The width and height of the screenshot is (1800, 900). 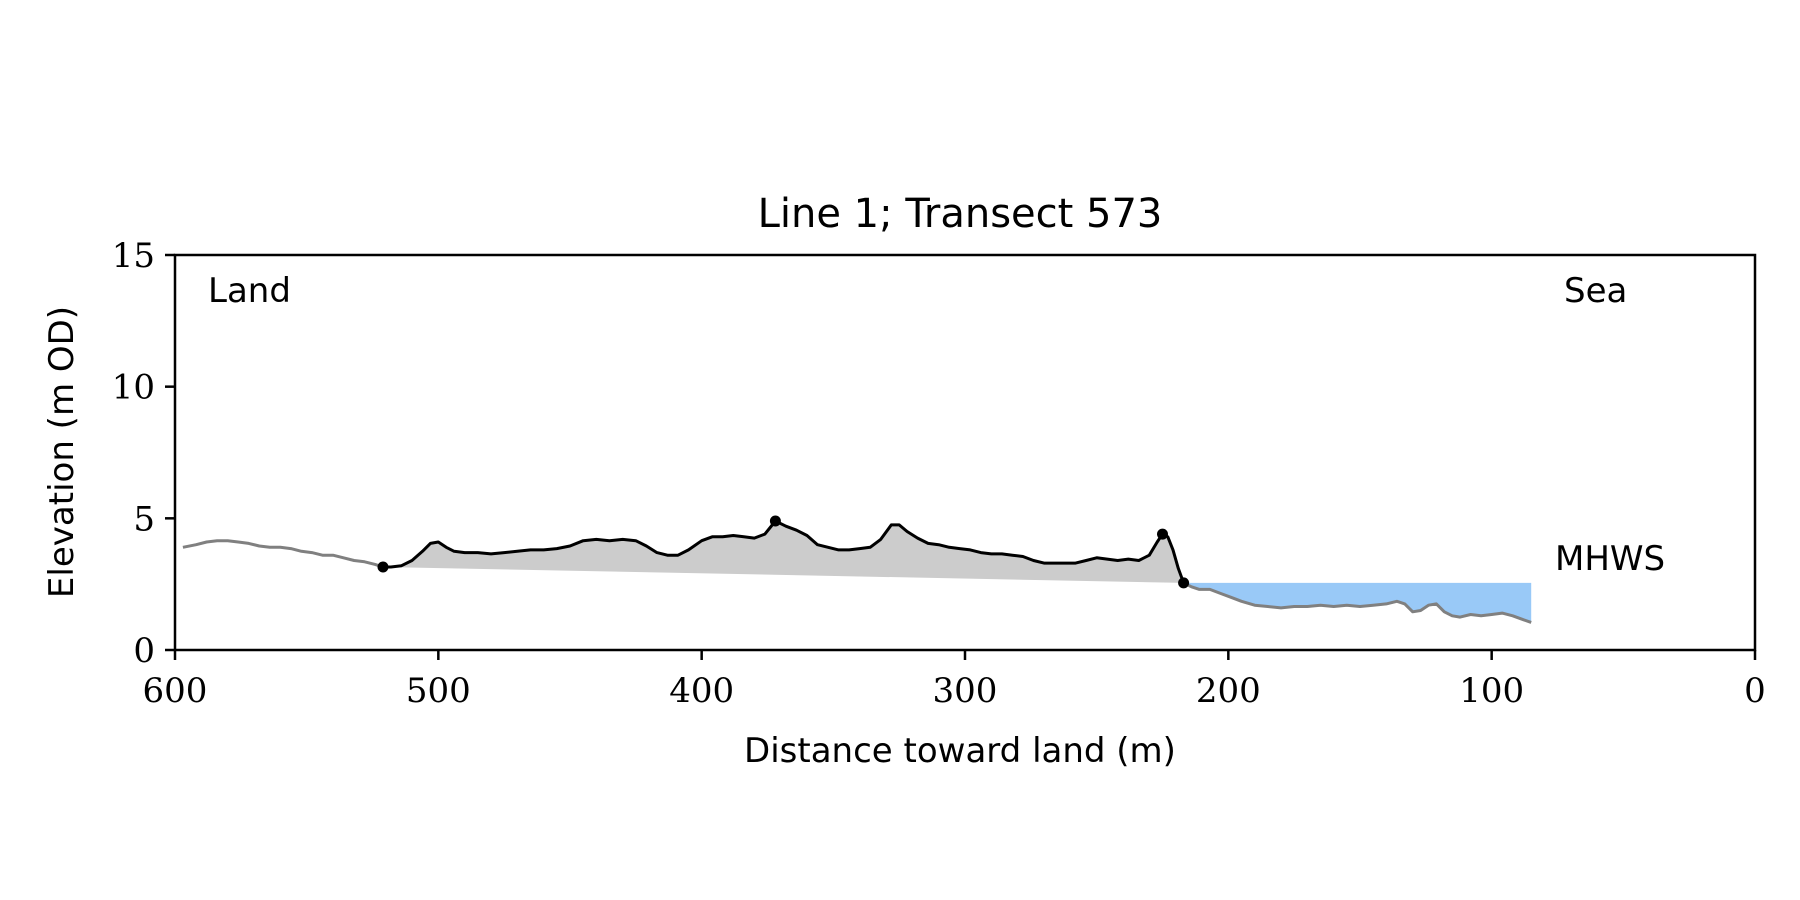 What do you see at coordinates (960, 751) in the screenshot?
I see `x-axis-label: Distance toward land (m)` at bounding box center [960, 751].